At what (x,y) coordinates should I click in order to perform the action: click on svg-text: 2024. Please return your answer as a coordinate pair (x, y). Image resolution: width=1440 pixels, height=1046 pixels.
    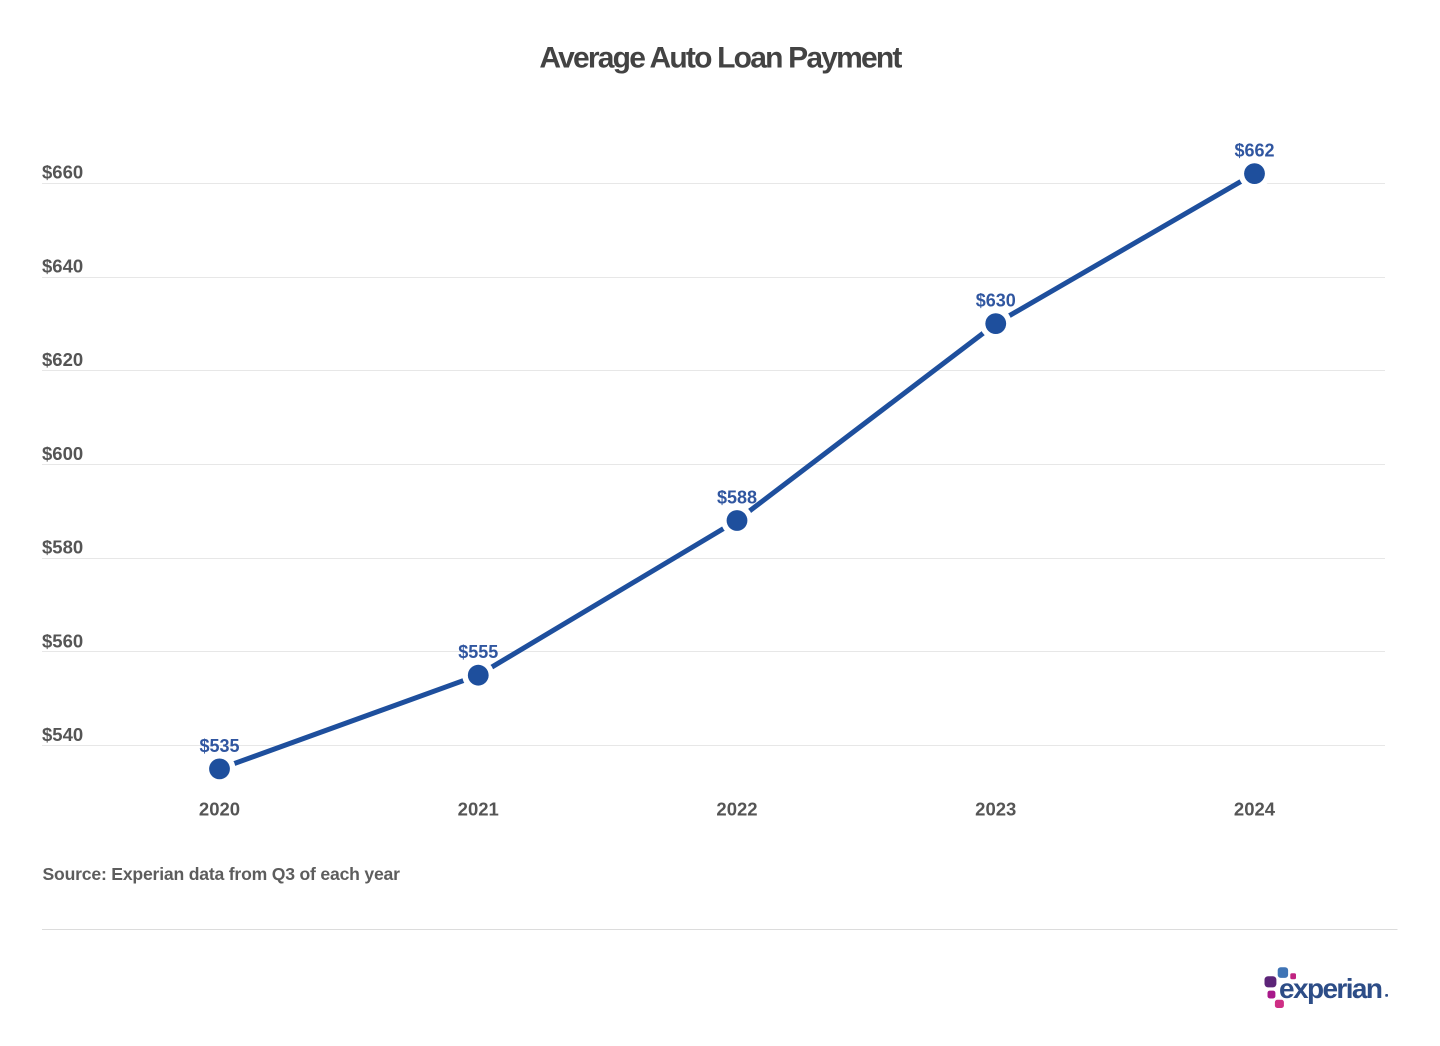
    Looking at the image, I should click on (1255, 809).